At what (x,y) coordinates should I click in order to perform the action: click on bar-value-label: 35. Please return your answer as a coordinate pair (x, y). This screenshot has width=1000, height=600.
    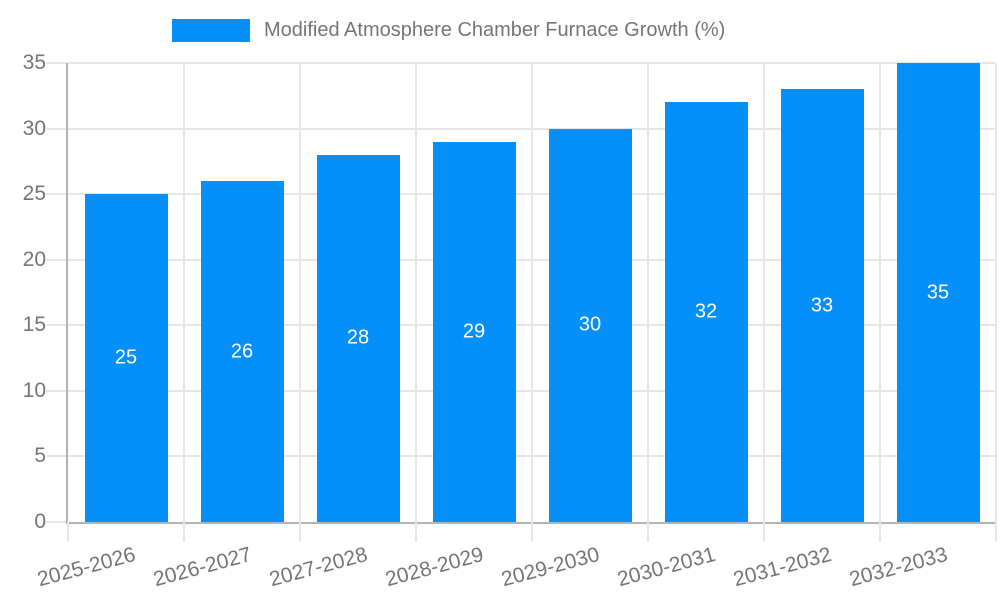
    Looking at the image, I should click on (938, 292).